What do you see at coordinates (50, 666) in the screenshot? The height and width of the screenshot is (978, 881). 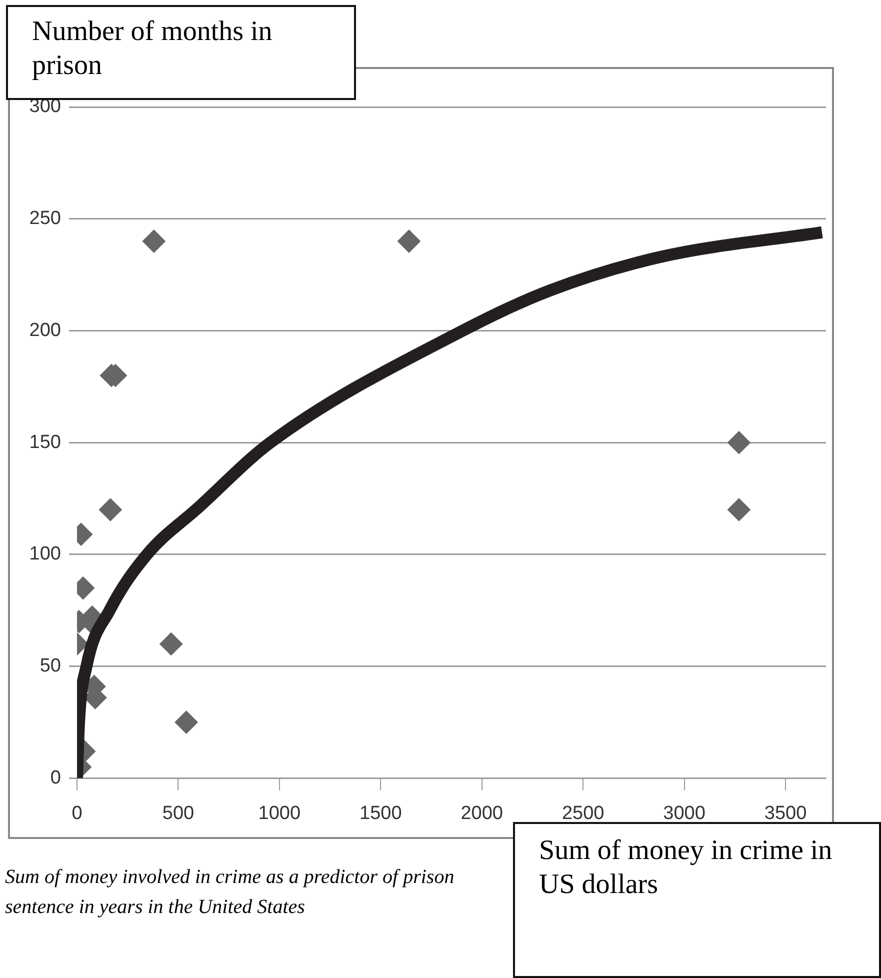 I see `y-tick-label: 50` at bounding box center [50, 666].